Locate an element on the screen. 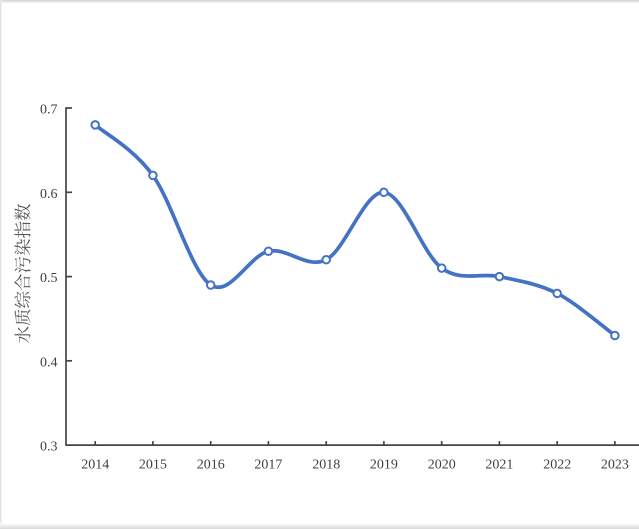 This screenshot has width=639, height=529. svg-text: 2015 is located at coordinates (153, 465).